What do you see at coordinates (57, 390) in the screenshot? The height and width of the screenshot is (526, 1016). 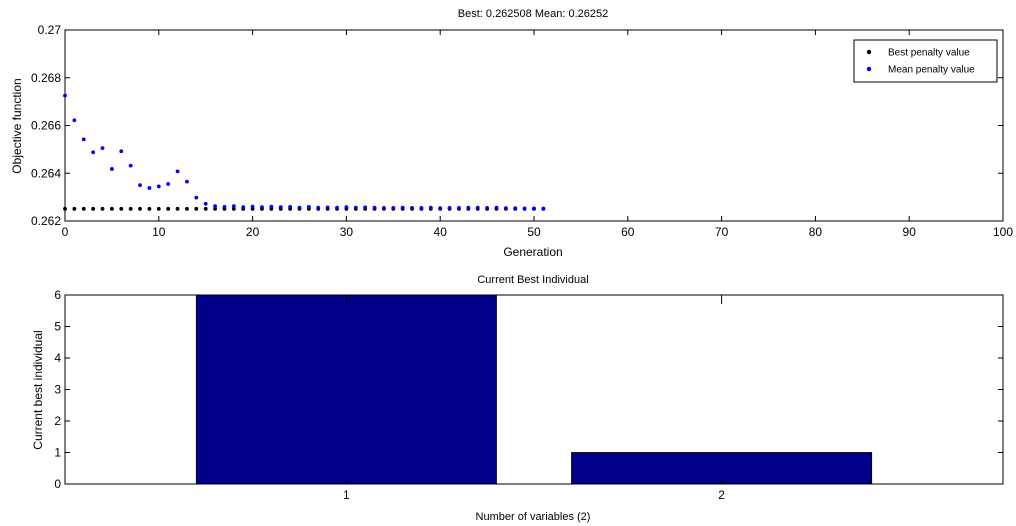 I see `y-tick-label: 3` at bounding box center [57, 390].